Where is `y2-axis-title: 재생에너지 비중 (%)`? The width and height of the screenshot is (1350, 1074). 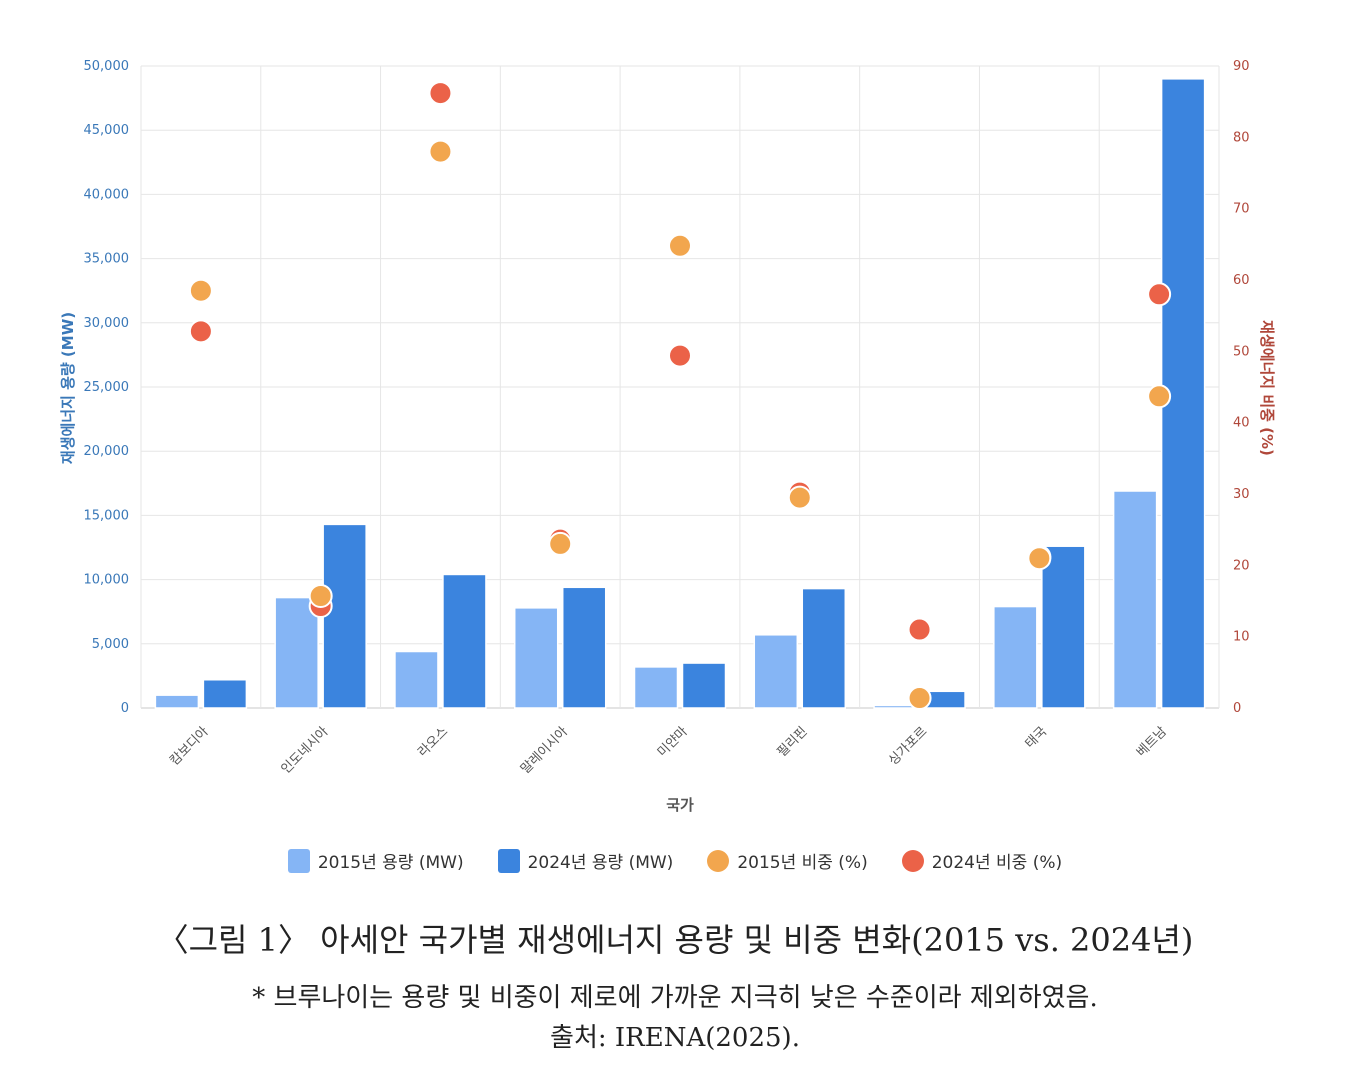 y2-axis-title: 재생에너지 비중 (%) is located at coordinates (1267, 388).